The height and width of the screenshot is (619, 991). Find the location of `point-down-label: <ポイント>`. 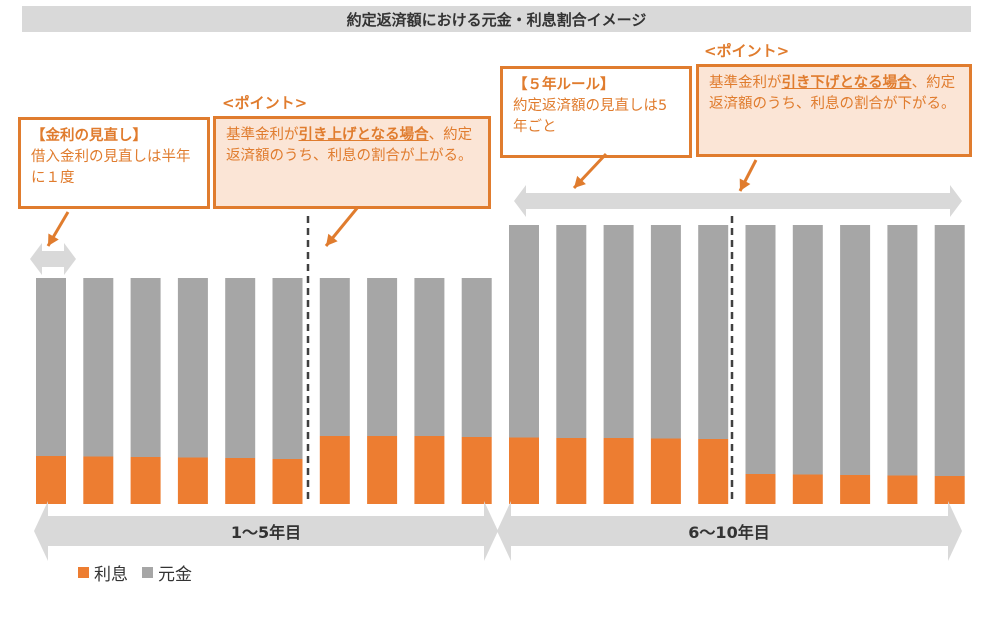

point-down-label: <ポイント> is located at coordinates (747, 51).